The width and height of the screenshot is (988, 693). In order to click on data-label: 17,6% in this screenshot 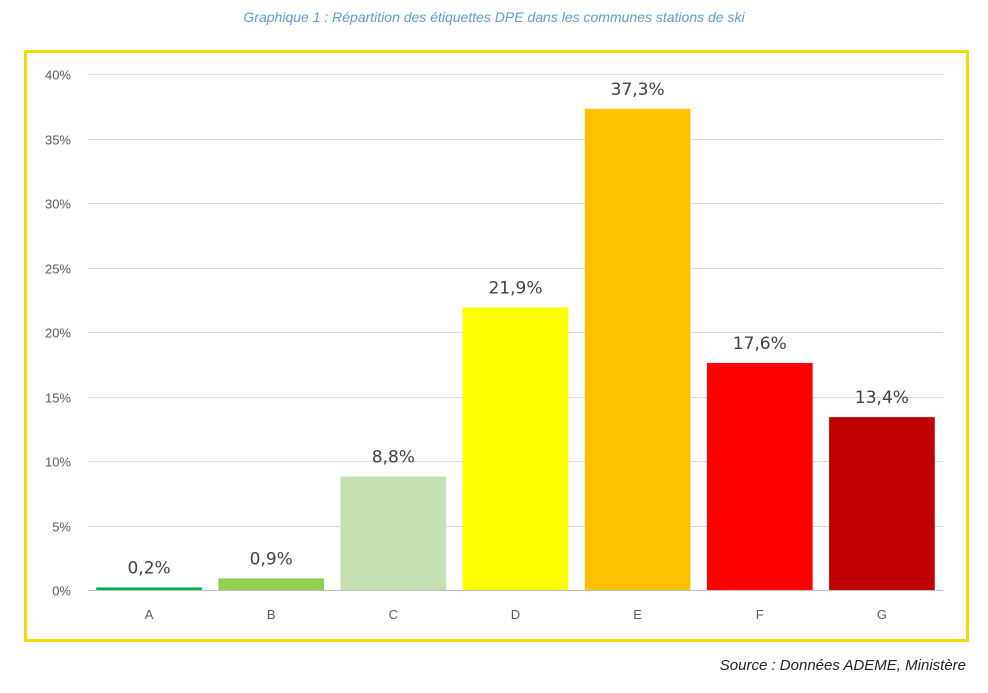, I will do `click(760, 344)`.